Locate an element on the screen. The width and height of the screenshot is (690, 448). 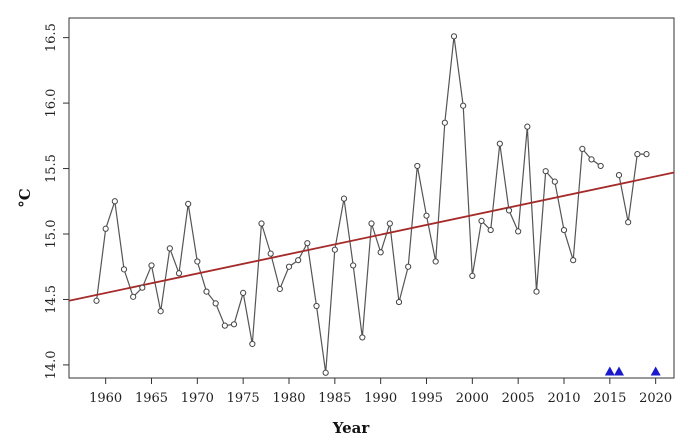
triangle-markers is located at coordinates (632, 371).